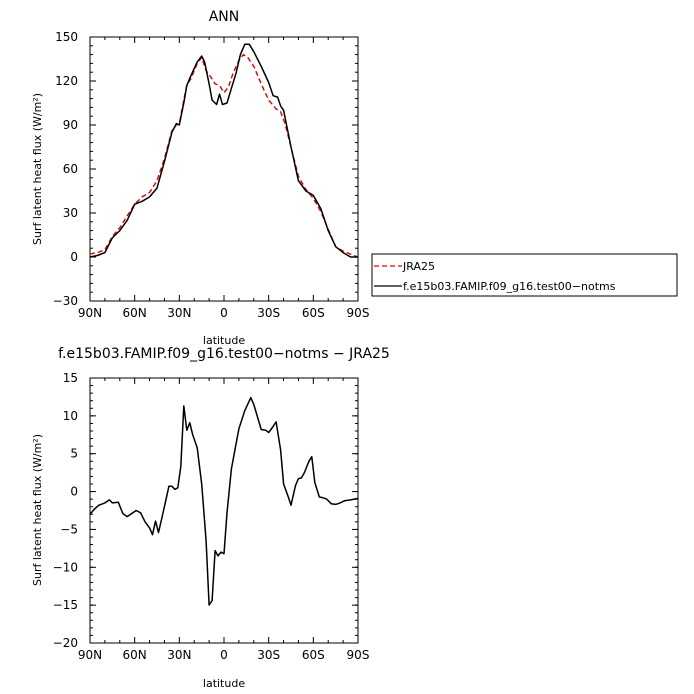 This screenshot has width=694, height=694. Describe the element at coordinates (66, 37) in the screenshot. I see `y-tick-label: 150` at that location.